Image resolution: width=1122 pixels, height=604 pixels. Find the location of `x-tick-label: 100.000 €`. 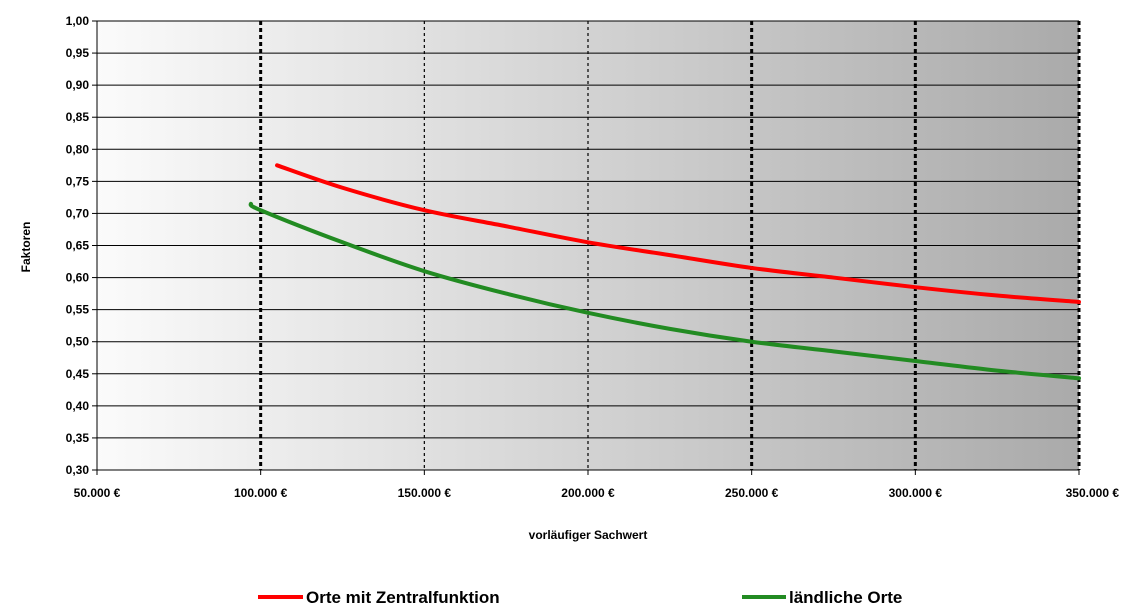

x-tick-label: 100.000 € is located at coordinates (261, 493).